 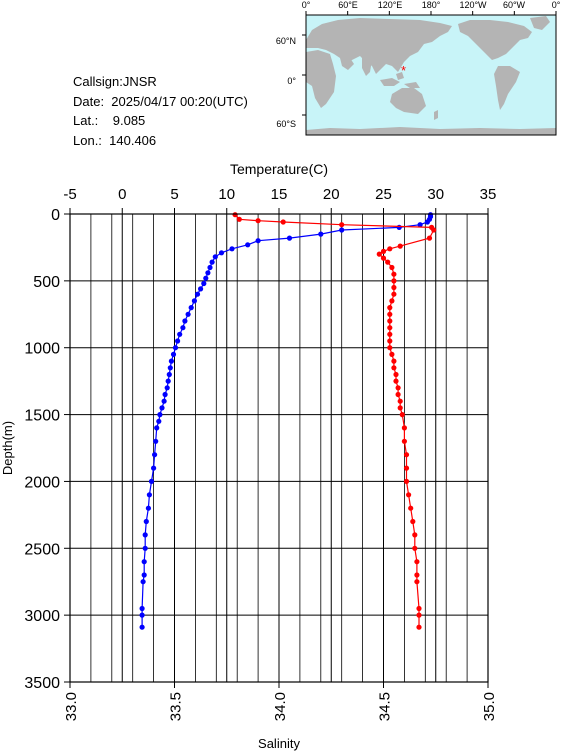 I want to click on map-lon-tick-label: 180°, so click(x=431, y=5).